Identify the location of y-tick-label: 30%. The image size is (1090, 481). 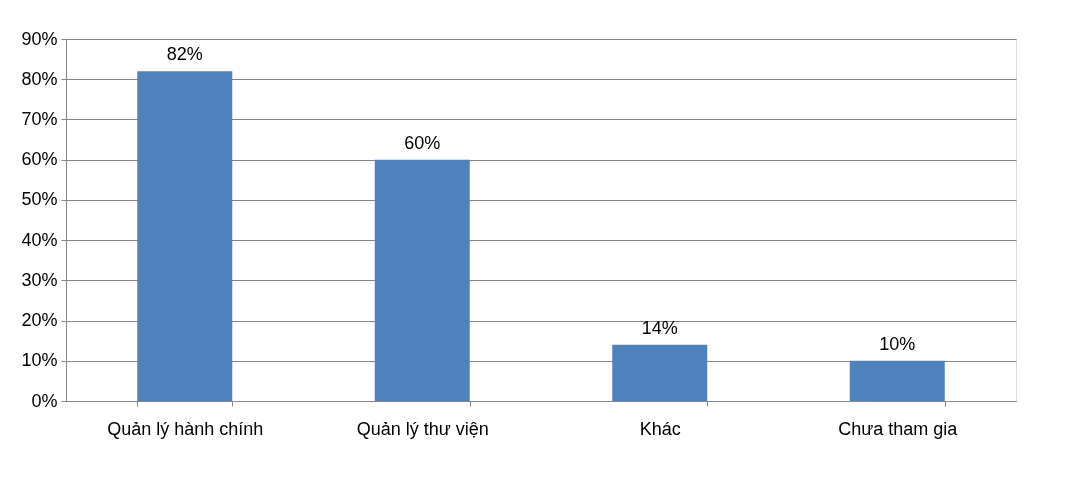
(39, 279).